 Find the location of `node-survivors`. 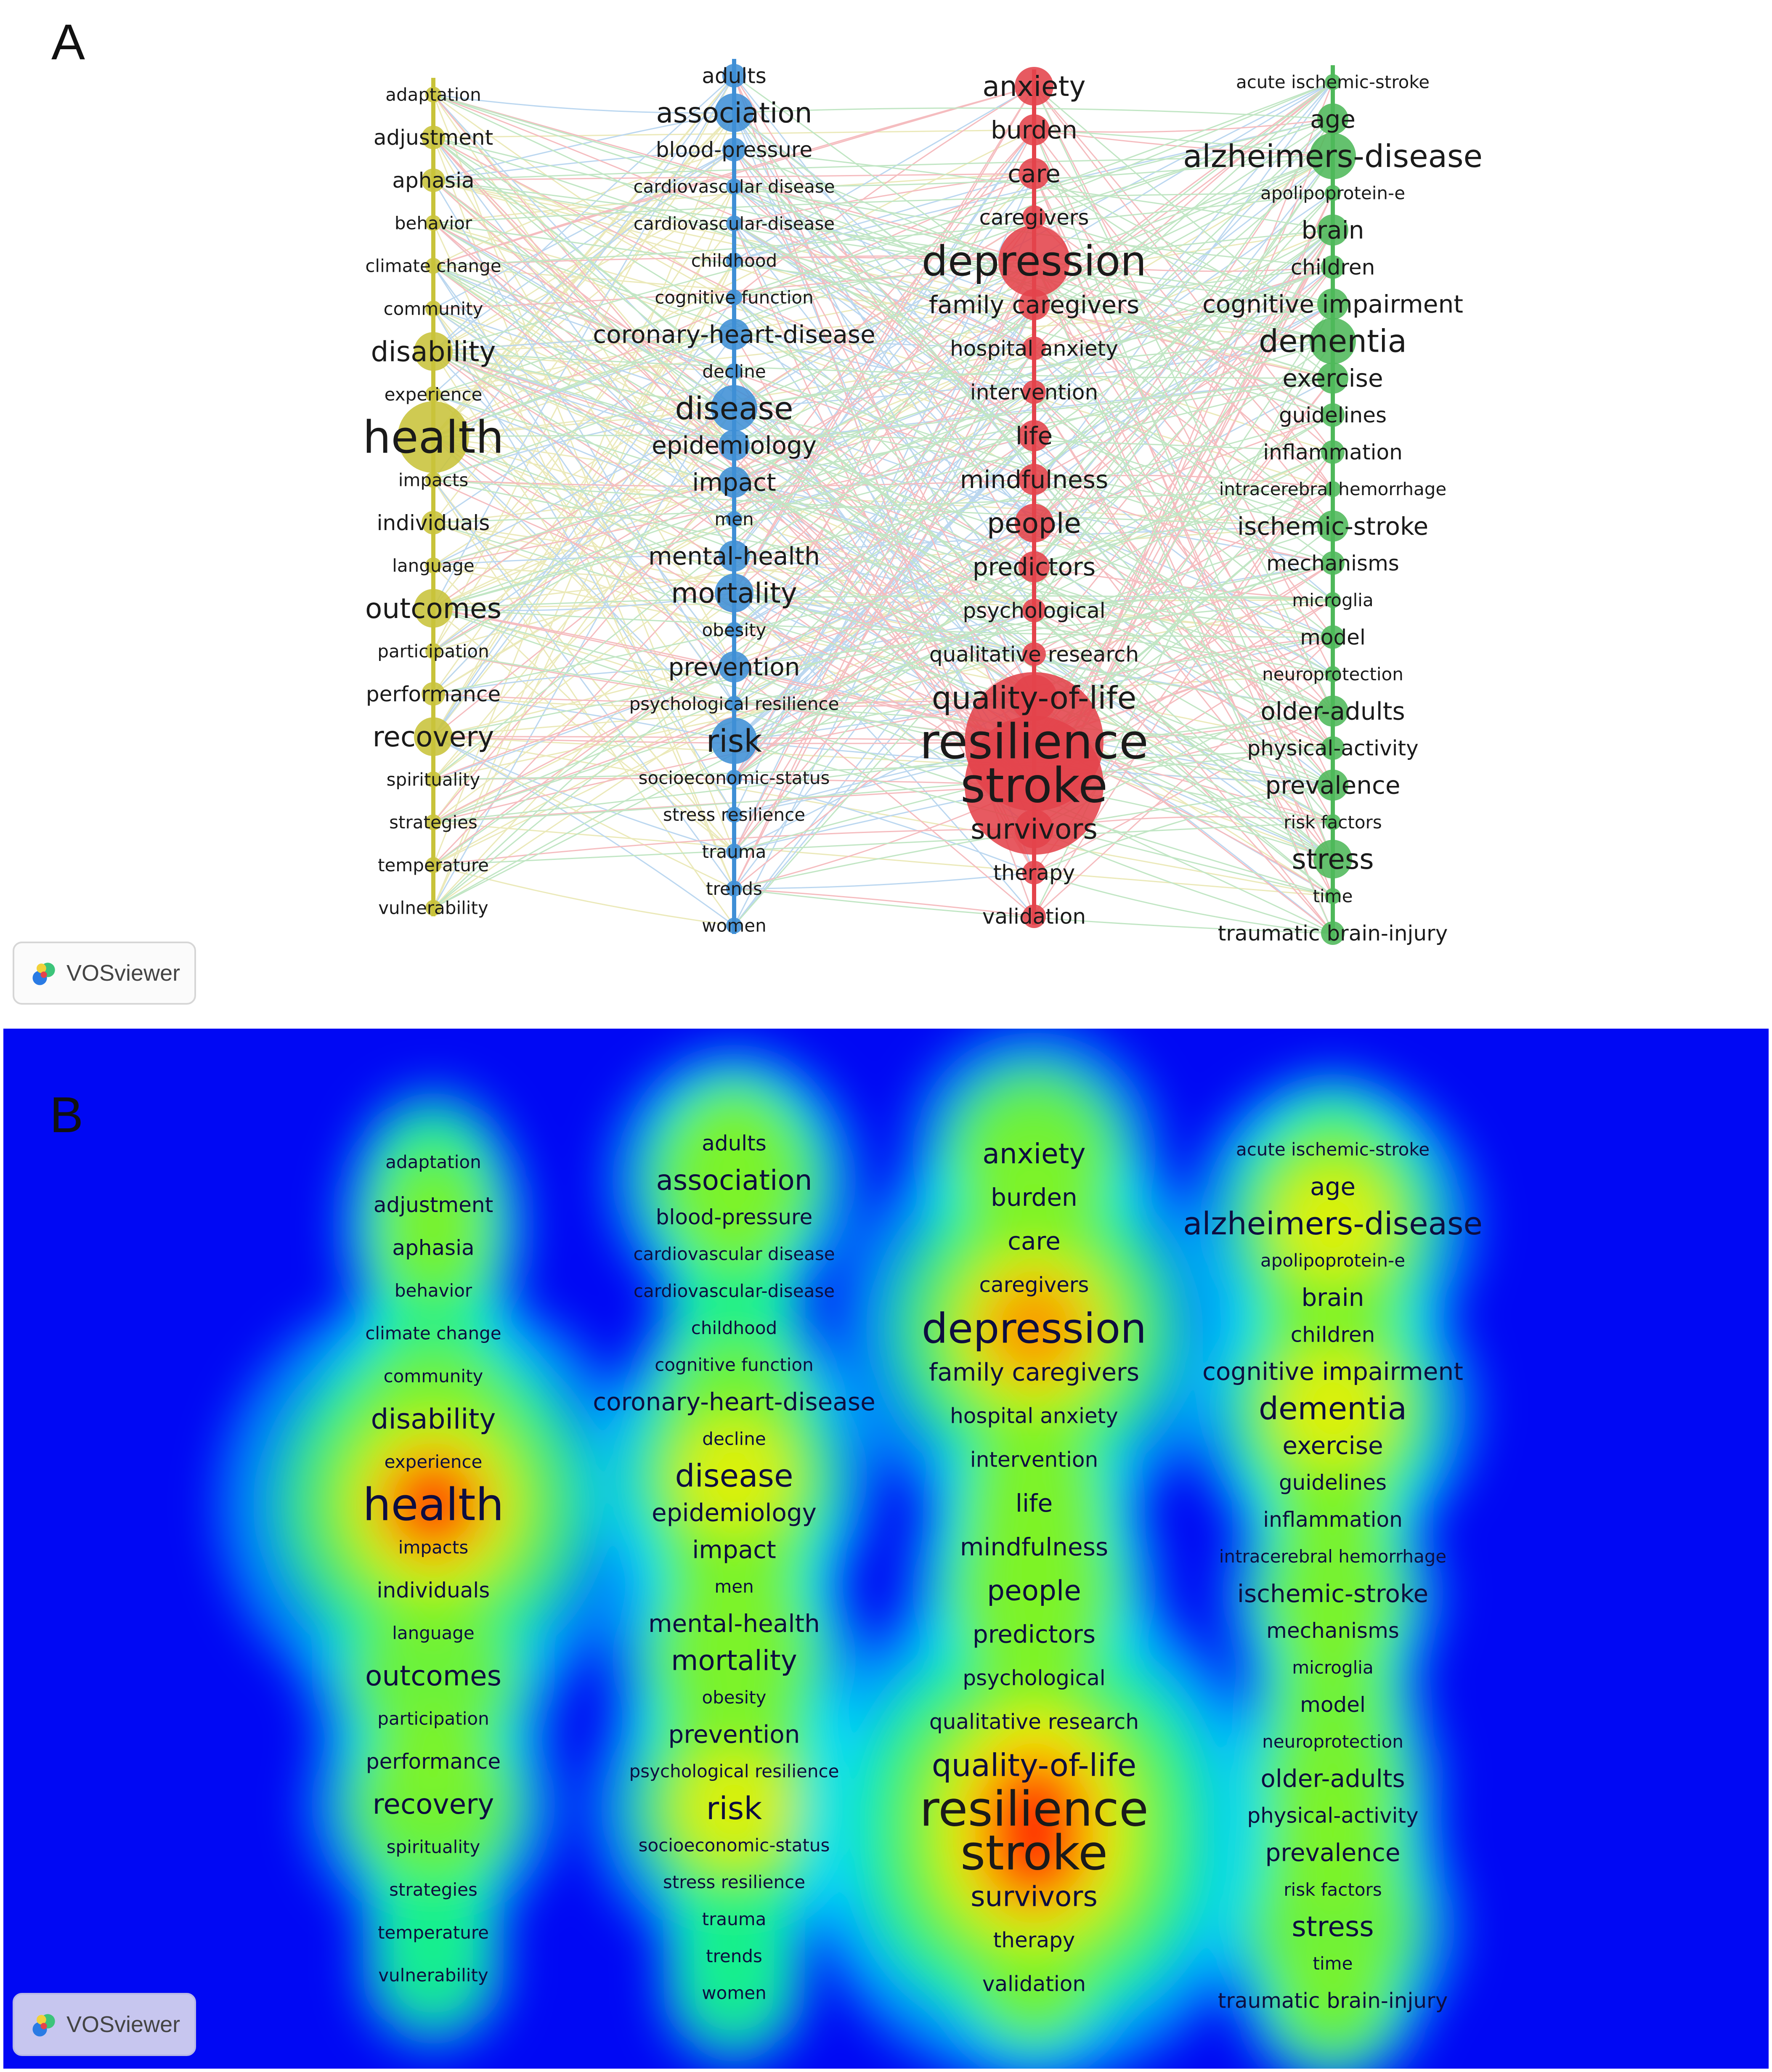

node-survivors is located at coordinates (1034, 829).